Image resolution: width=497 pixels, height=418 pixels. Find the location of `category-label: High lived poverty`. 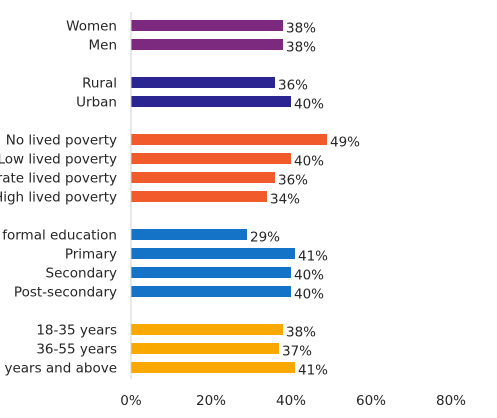

category-label: High lived poverty is located at coordinates (58, 198).